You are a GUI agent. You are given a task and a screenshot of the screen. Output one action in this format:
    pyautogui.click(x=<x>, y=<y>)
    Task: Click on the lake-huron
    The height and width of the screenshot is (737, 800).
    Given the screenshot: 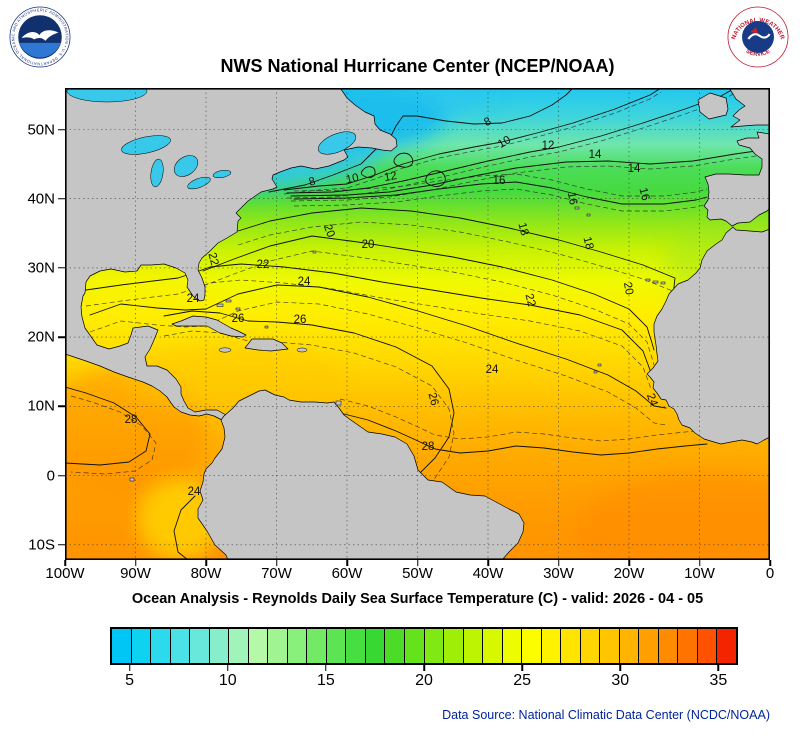 What is the action you would take?
    pyautogui.click(x=186, y=166)
    